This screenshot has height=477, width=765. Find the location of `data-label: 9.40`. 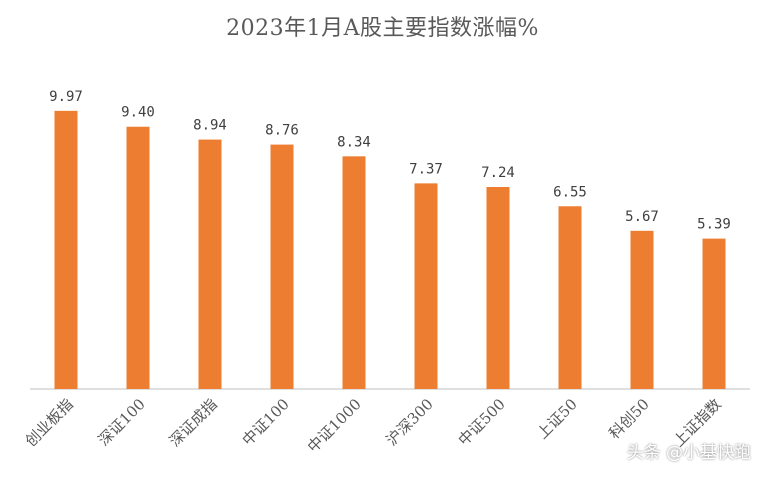

data-label: 9.40 is located at coordinates (138, 113).